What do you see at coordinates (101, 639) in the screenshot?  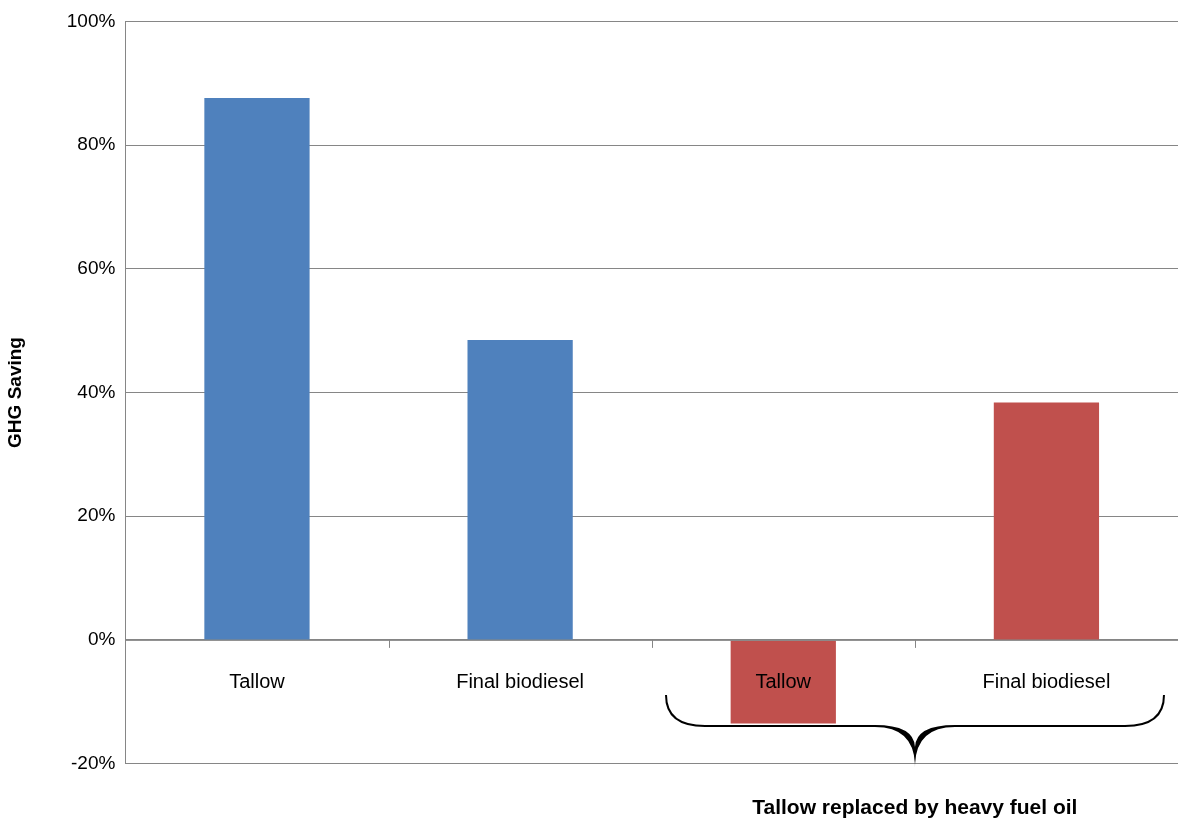 I see `y-tick-label: 0%` at bounding box center [101, 639].